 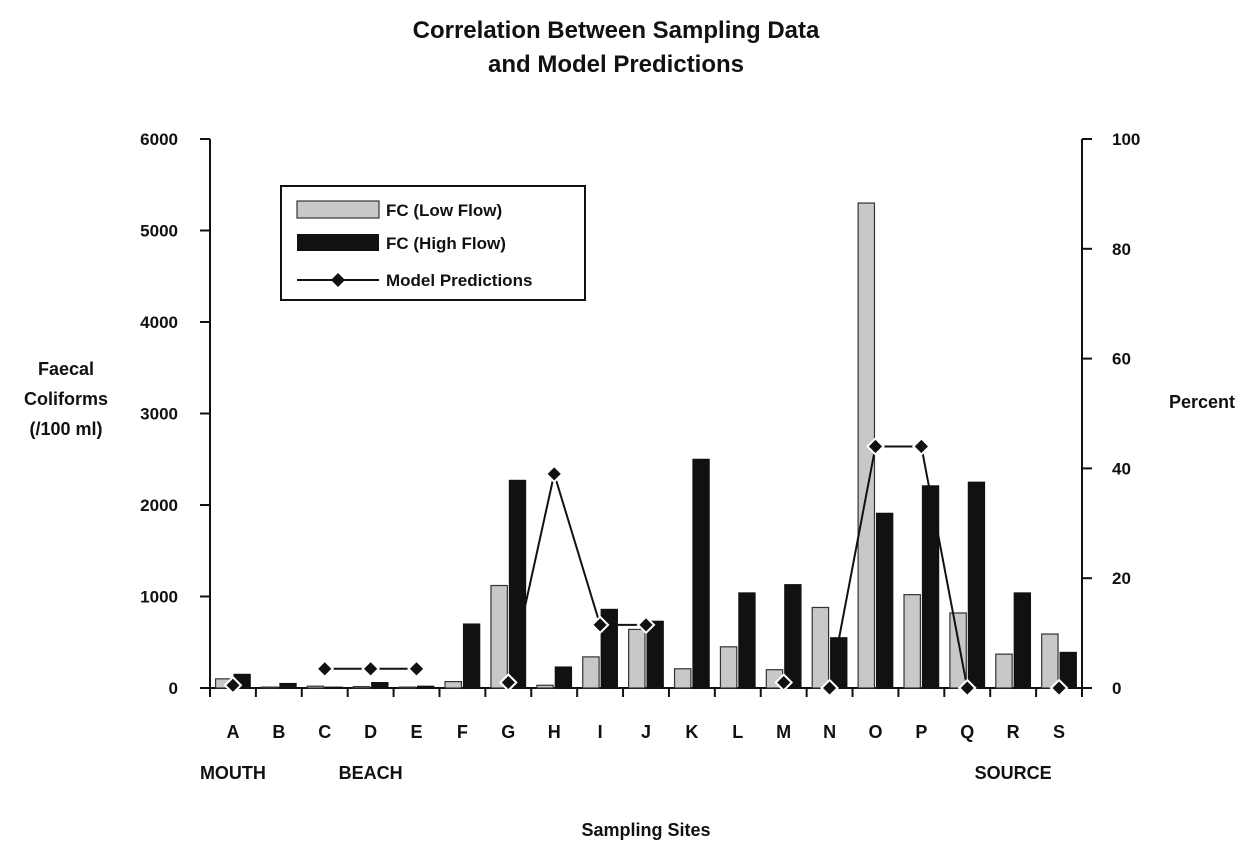 What do you see at coordinates (1013, 773) in the screenshot?
I see `region-label-source: SOURCE` at bounding box center [1013, 773].